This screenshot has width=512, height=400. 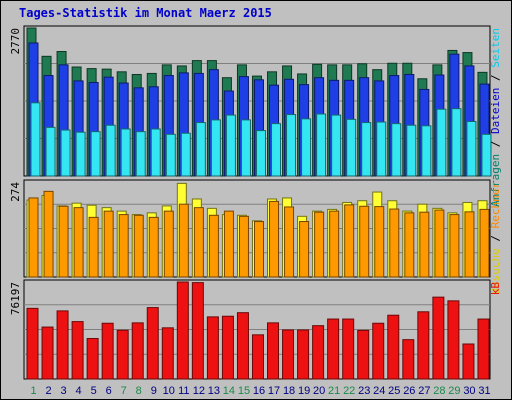 I want to click on x-tick-day-2: 2, so click(x=48, y=391).